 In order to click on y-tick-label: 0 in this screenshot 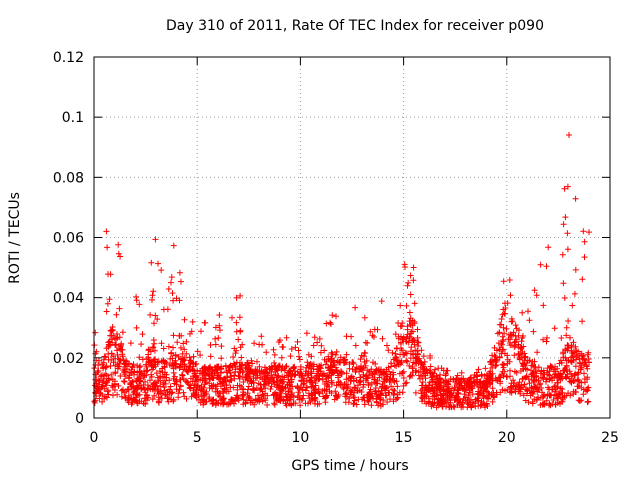, I will do `click(79, 419)`.